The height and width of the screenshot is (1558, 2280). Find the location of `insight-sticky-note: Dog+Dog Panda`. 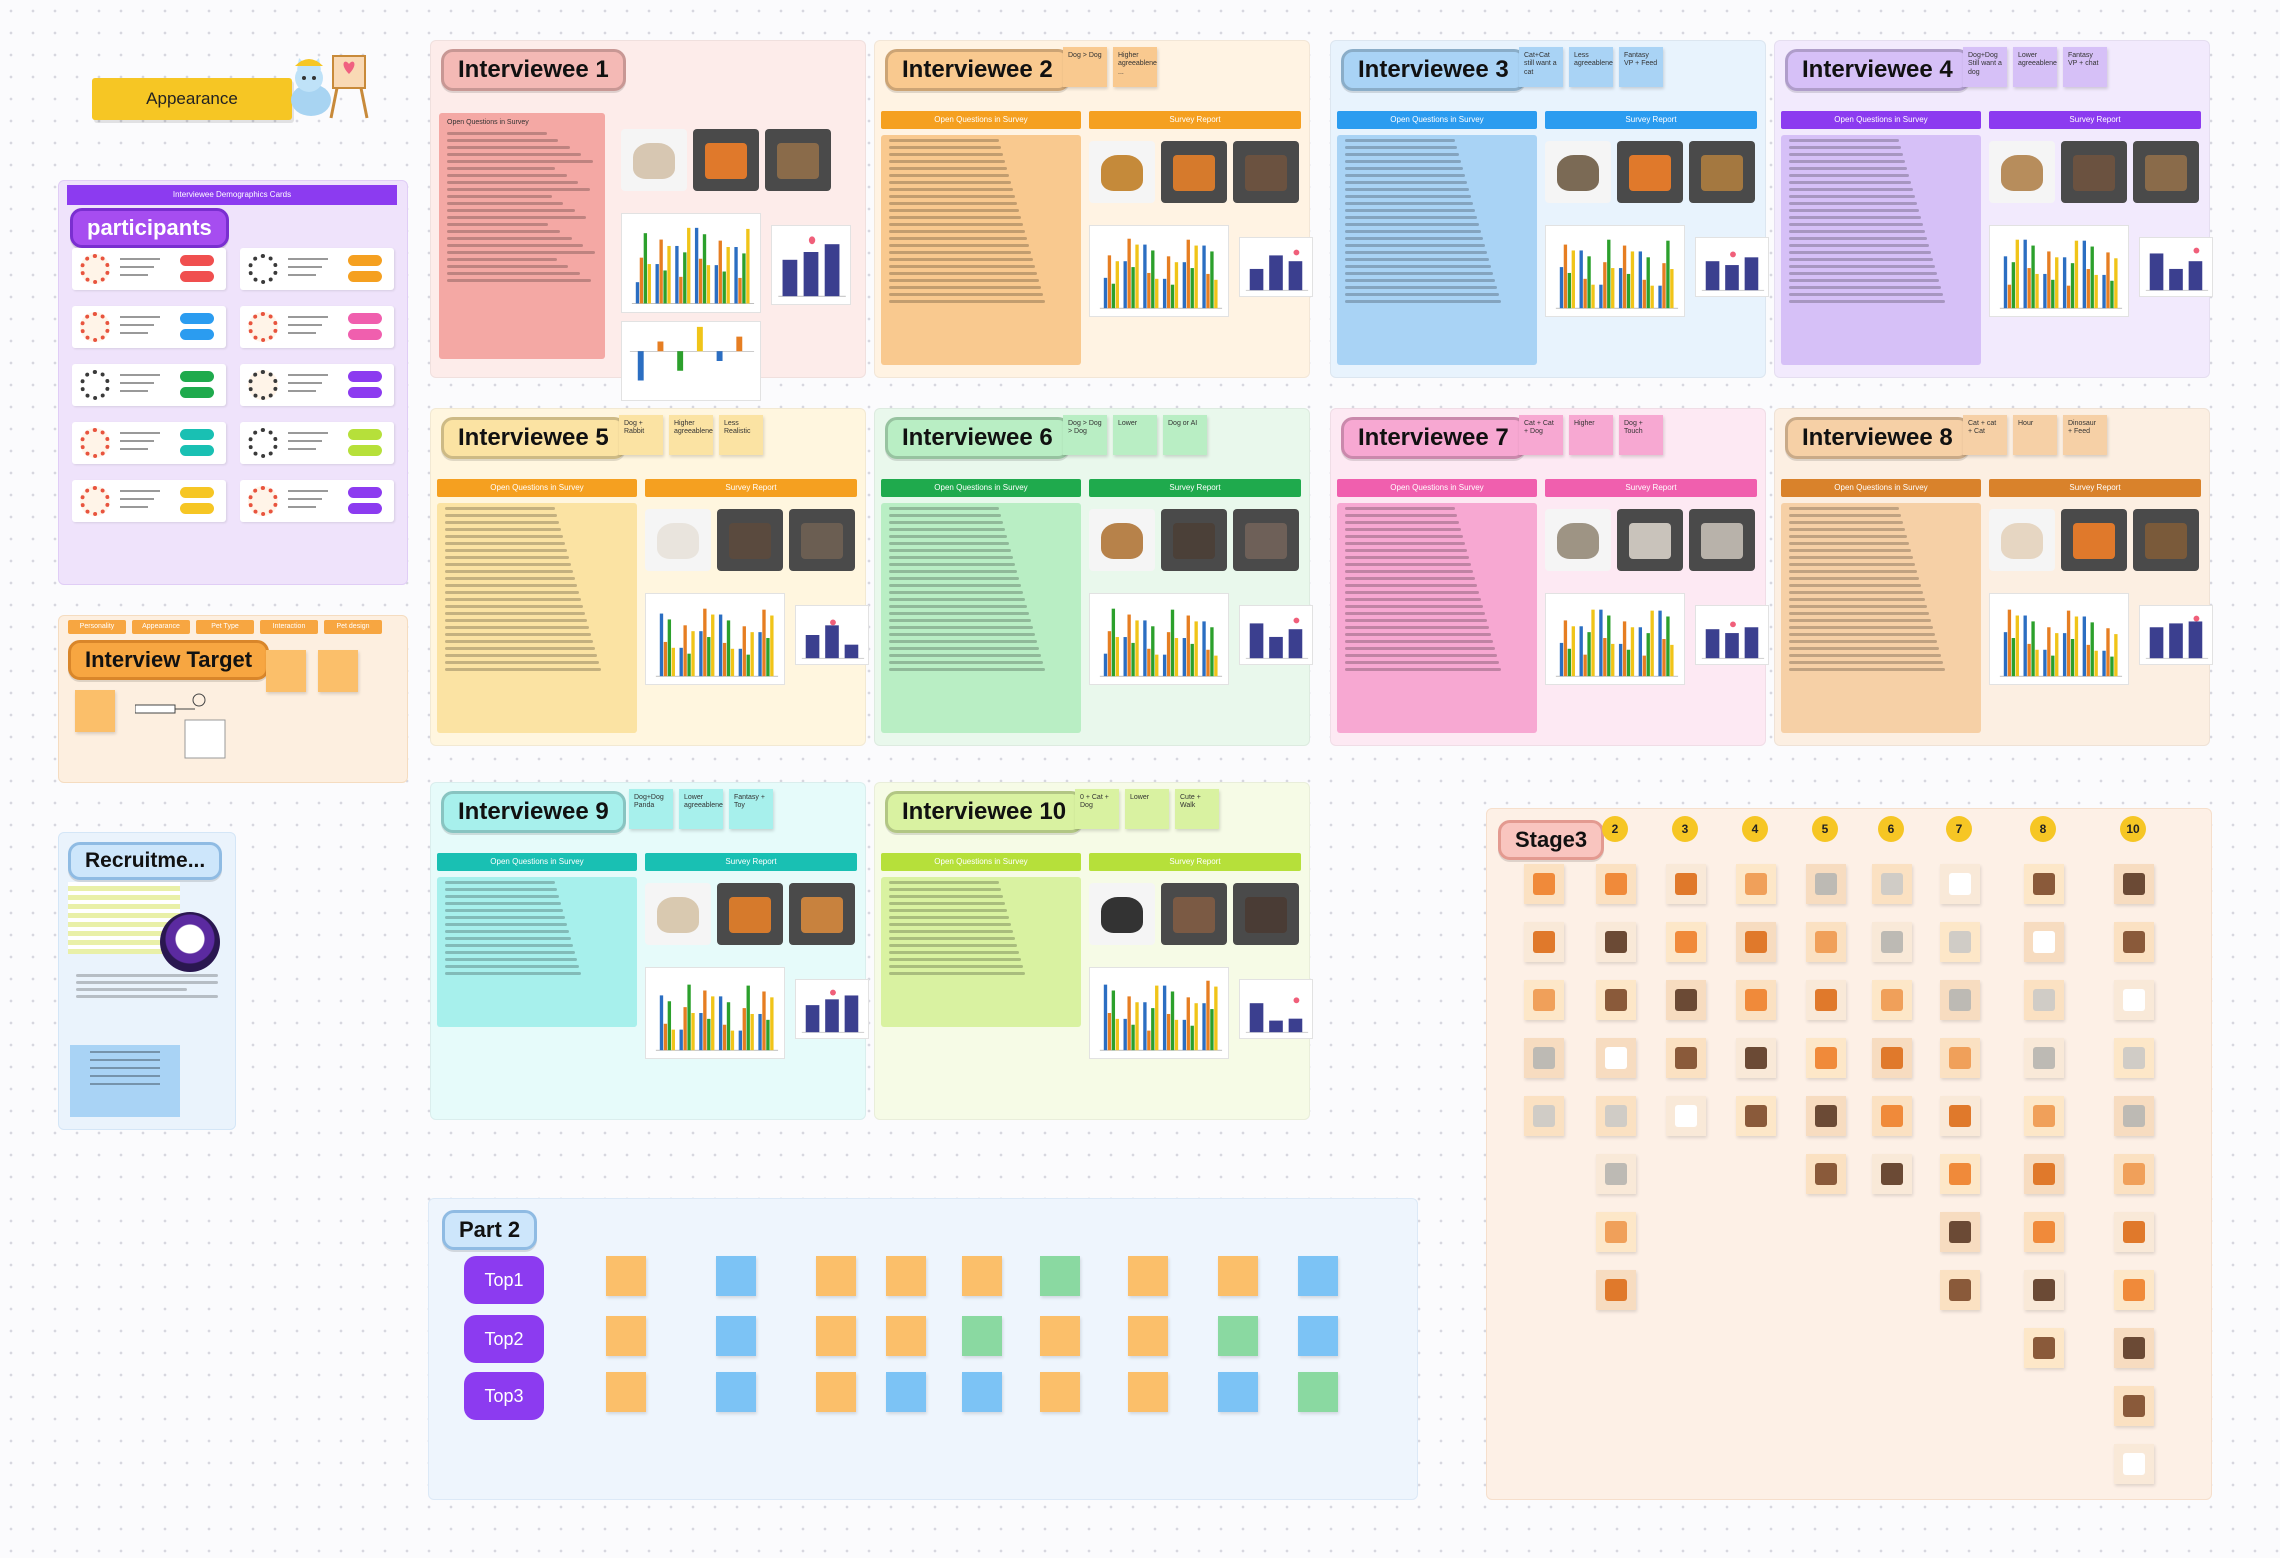

insight-sticky-note: Dog+Dog Panda is located at coordinates (651, 809).